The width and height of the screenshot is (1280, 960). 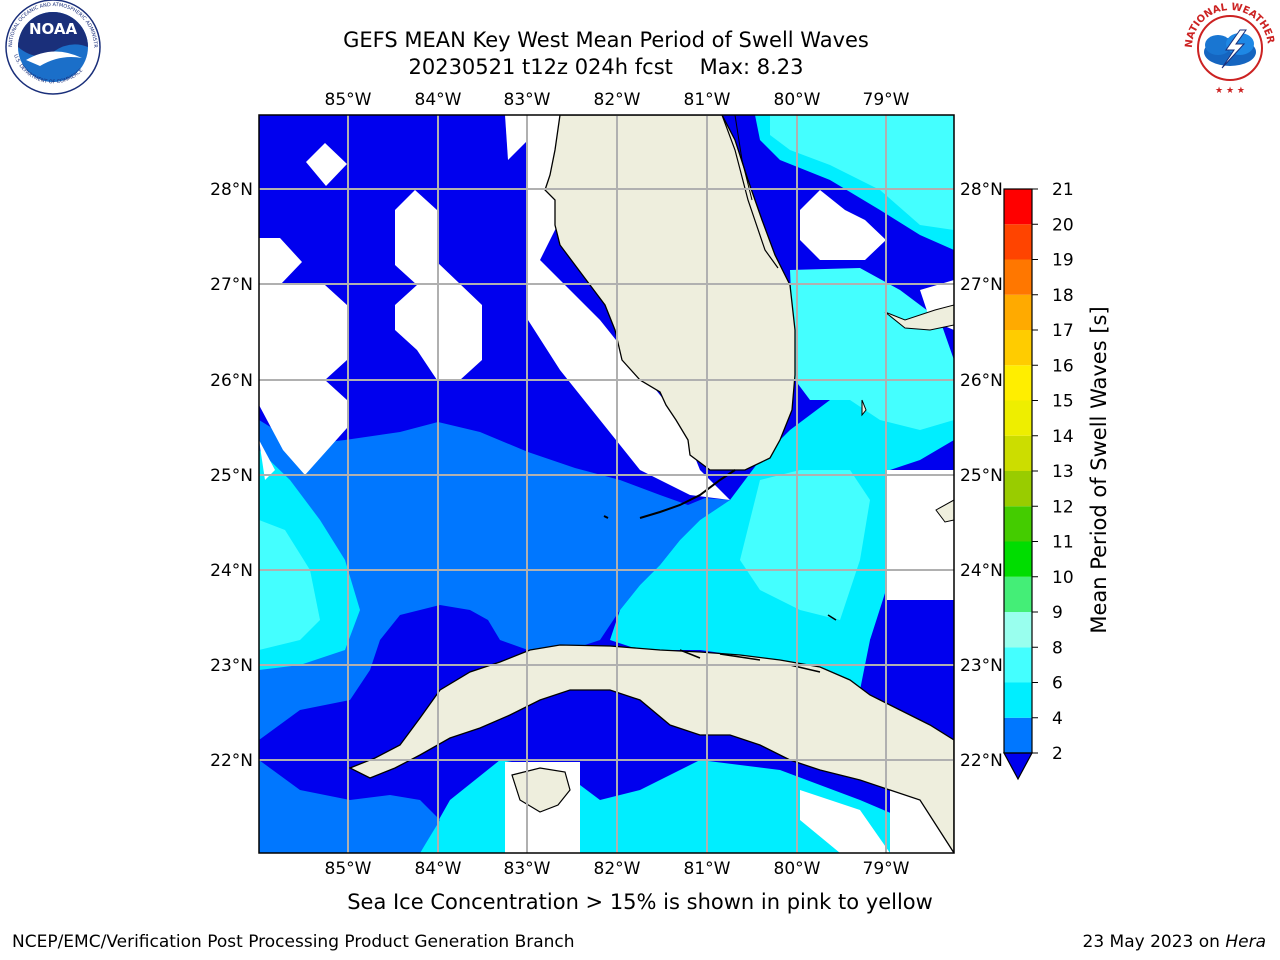 What do you see at coordinates (1063, 190) in the screenshot?
I see `colorbar-tick-label: 21` at bounding box center [1063, 190].